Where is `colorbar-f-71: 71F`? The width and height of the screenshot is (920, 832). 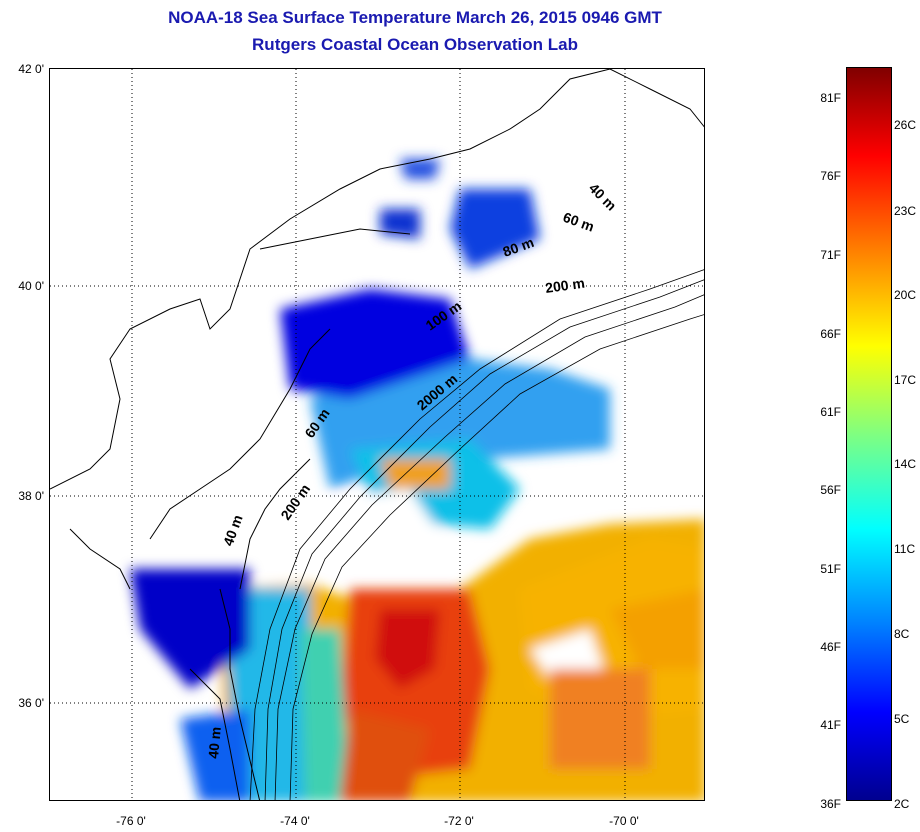
colorbar-f-71: 71F is located at coordinates (830, 255).